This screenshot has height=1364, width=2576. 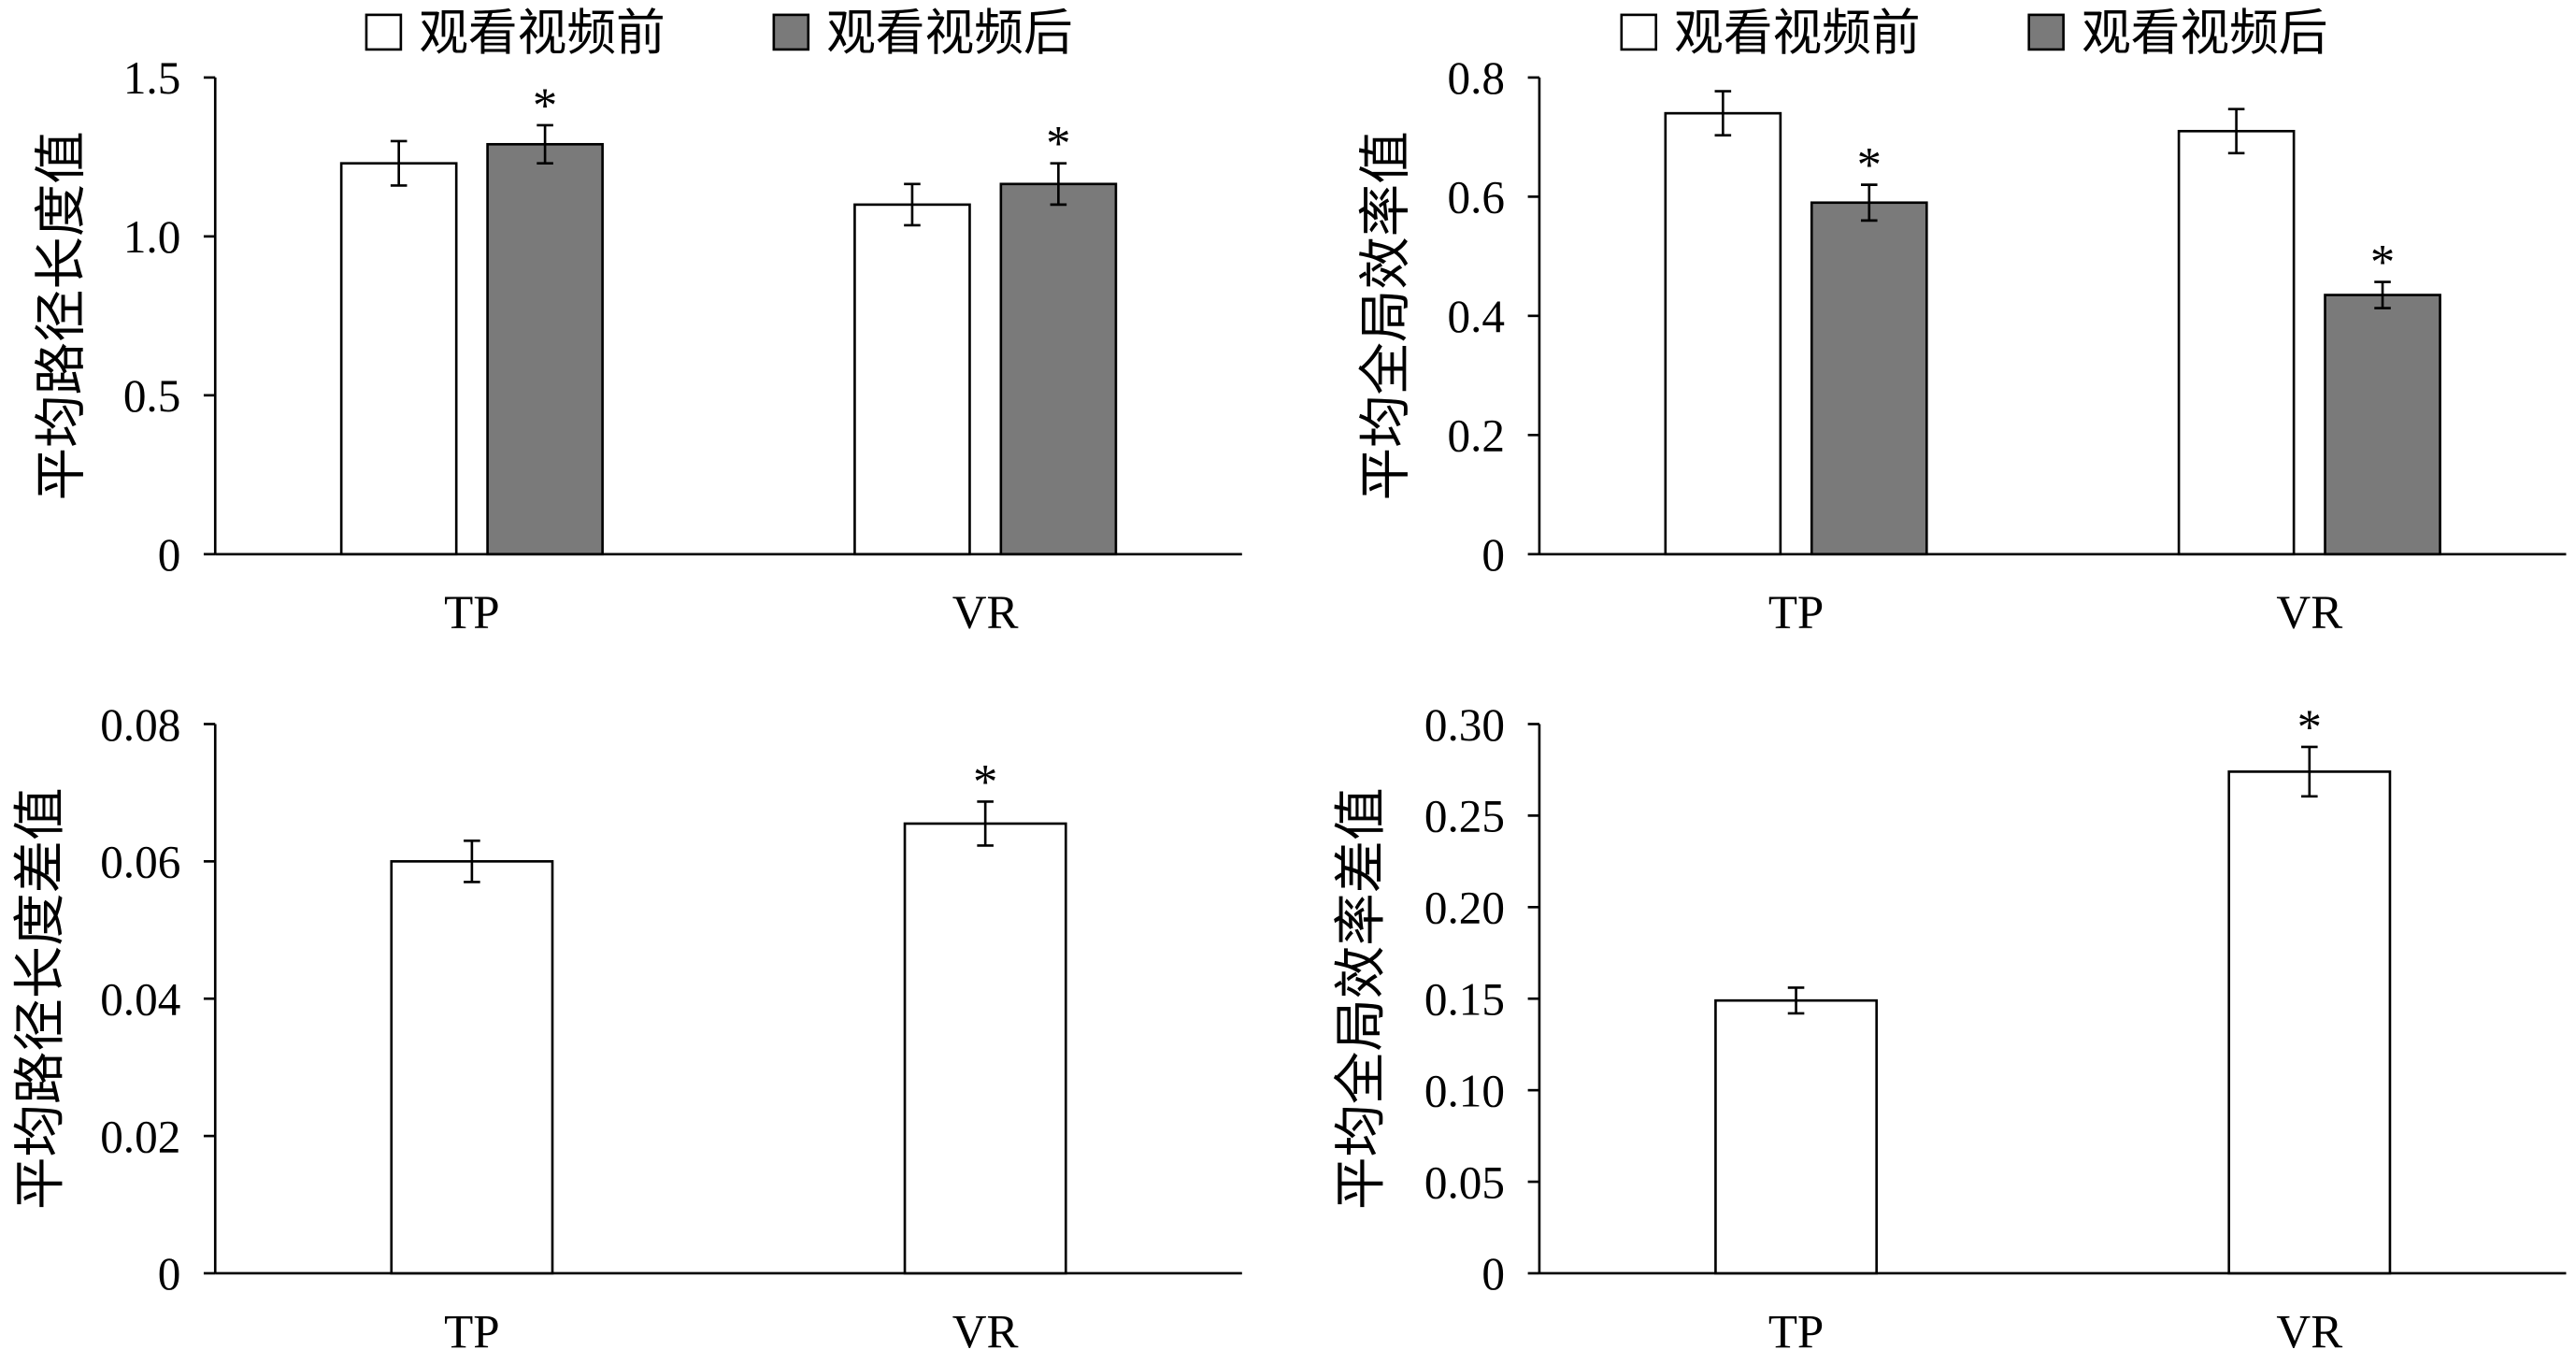 What do you see at coordinates (152, 237) in the screenshot?
I see `y-tick-label: 1.0` at bounding box center [152, 237].